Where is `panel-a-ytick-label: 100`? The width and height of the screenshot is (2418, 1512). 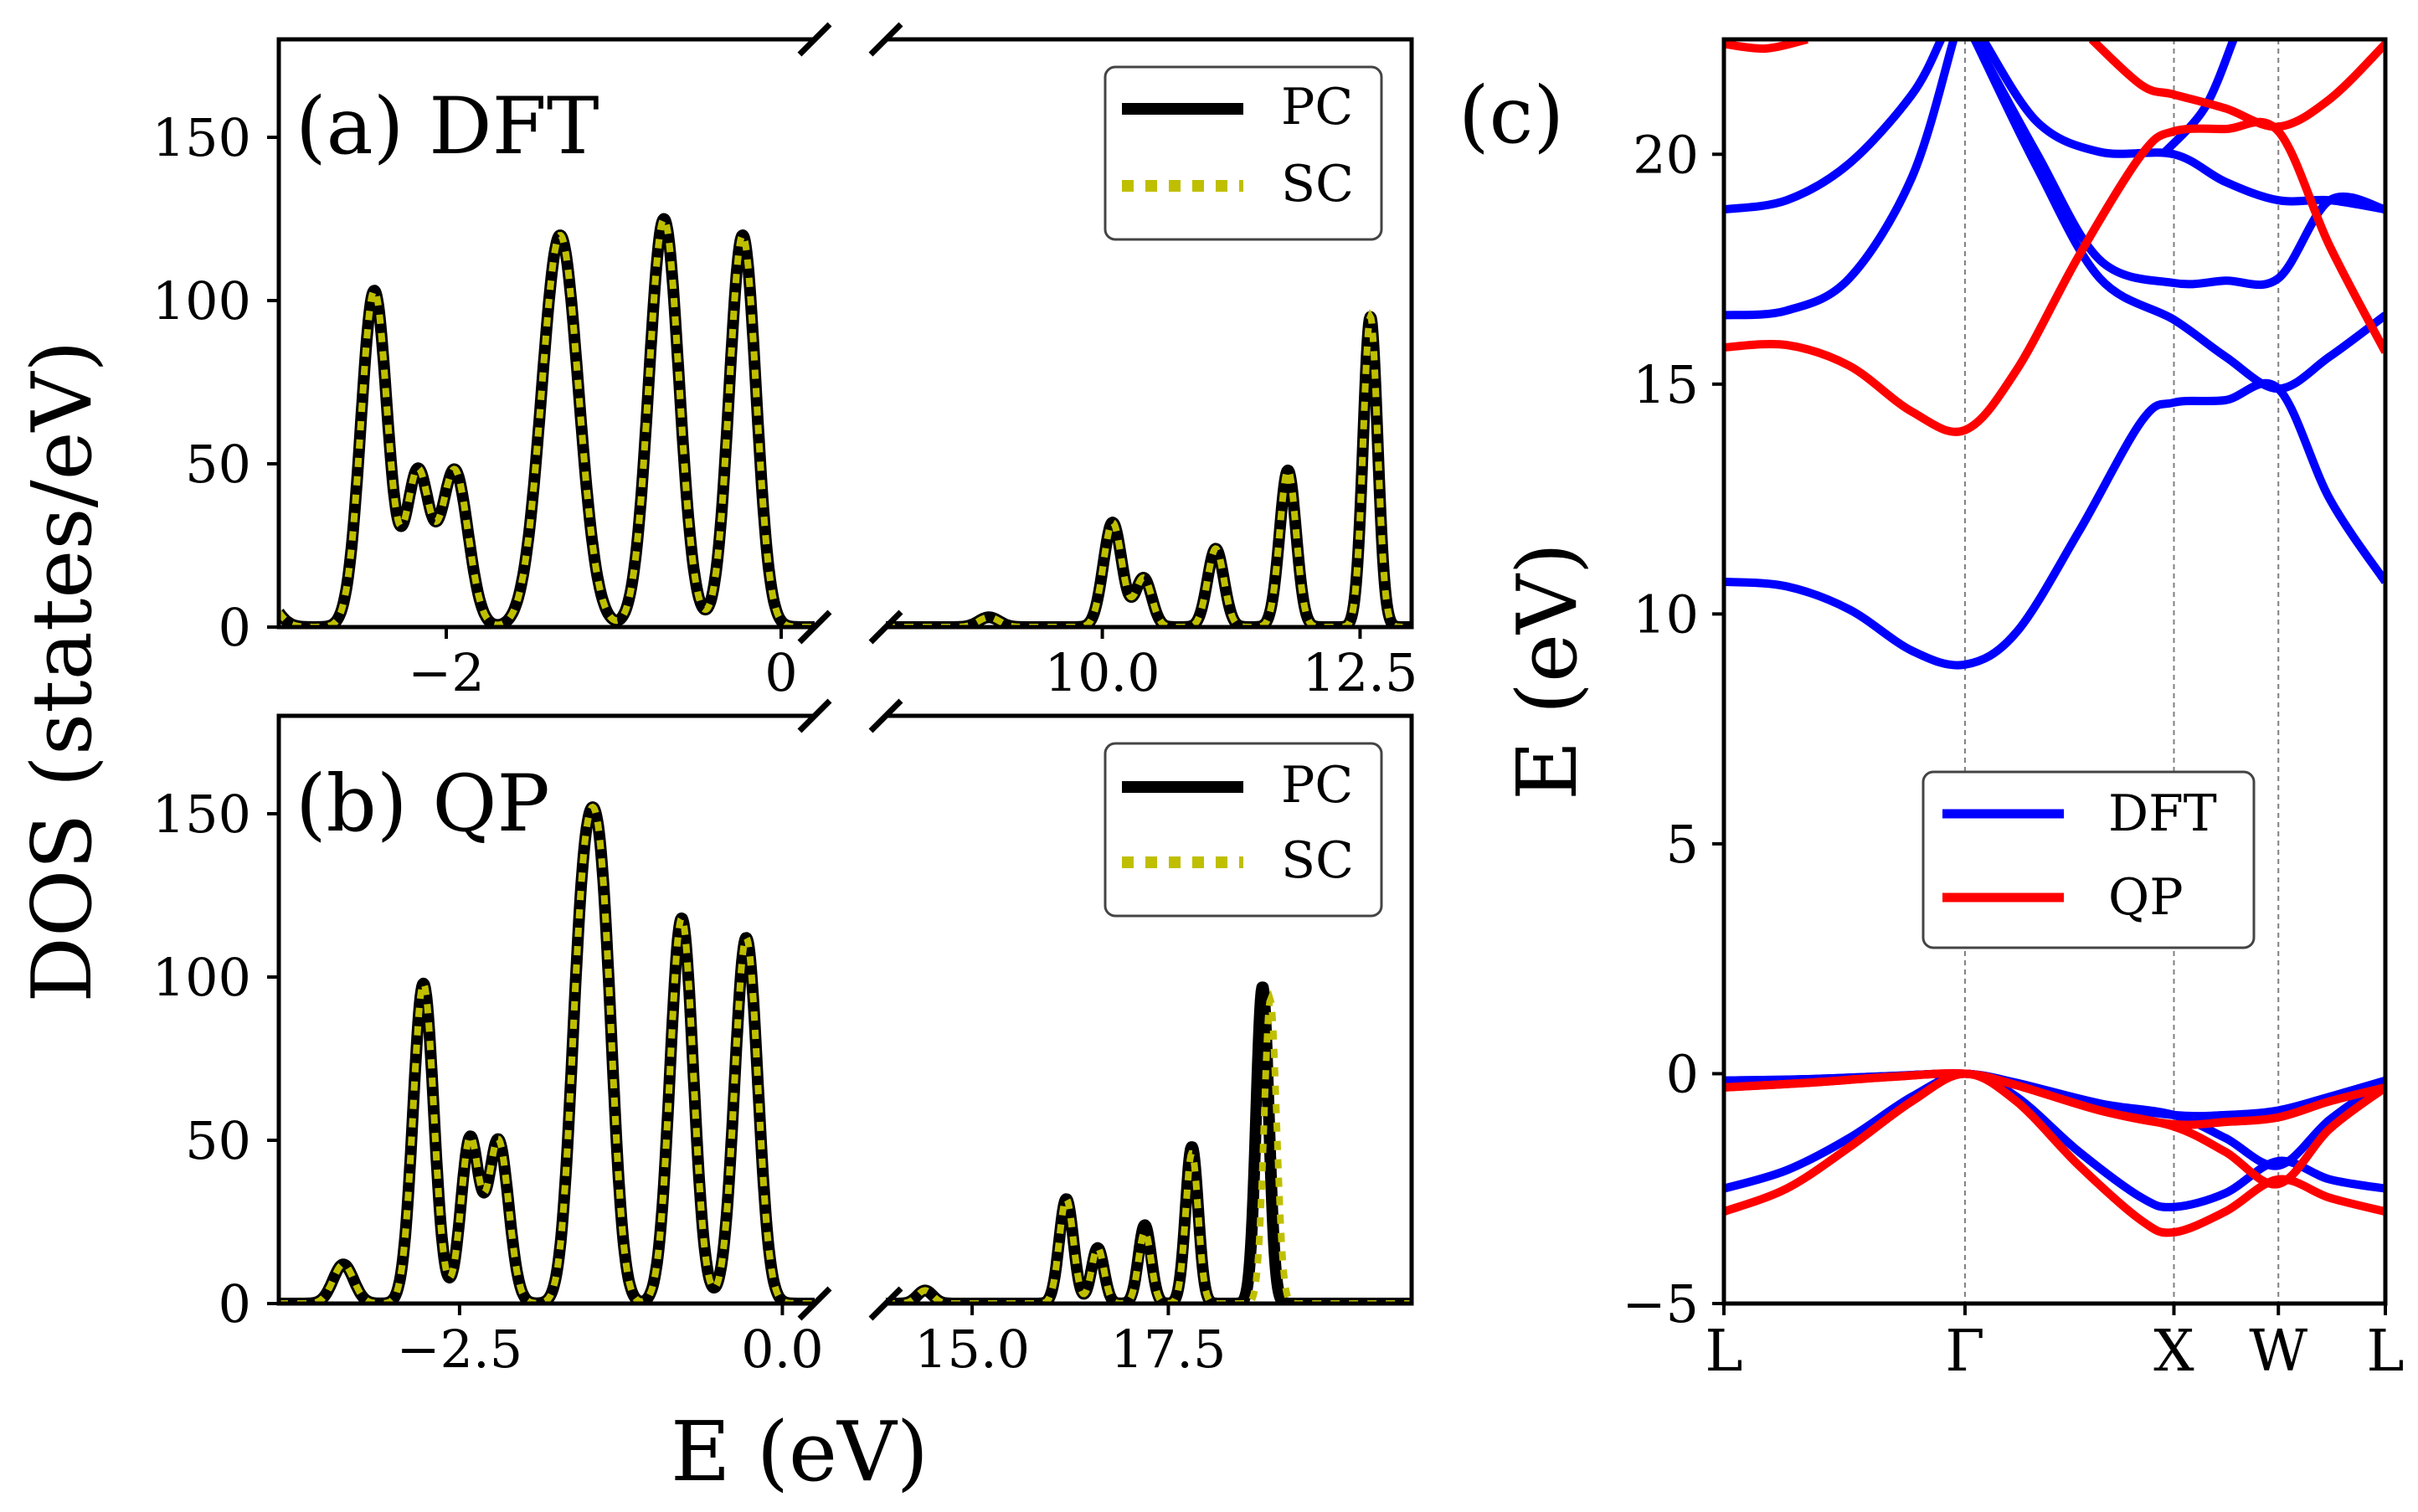 panel-a-ytick-label: 100 is located at coordinates (201, 301).